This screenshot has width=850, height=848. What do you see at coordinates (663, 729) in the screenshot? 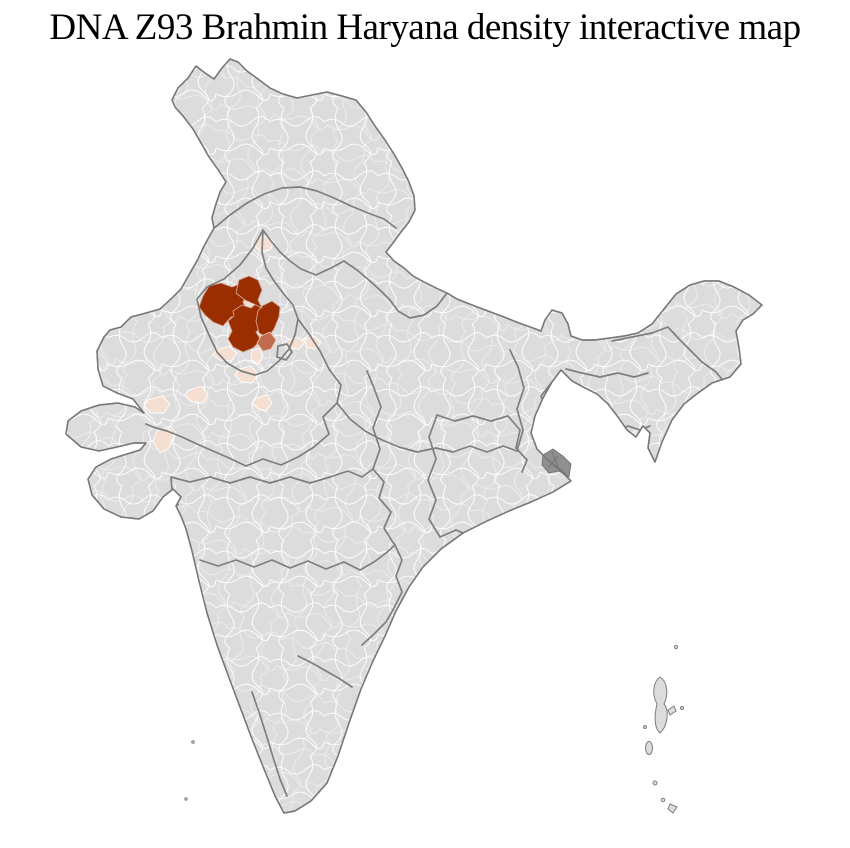
I see `andaman-nicobar-islands` at bounding box center [663, 729].